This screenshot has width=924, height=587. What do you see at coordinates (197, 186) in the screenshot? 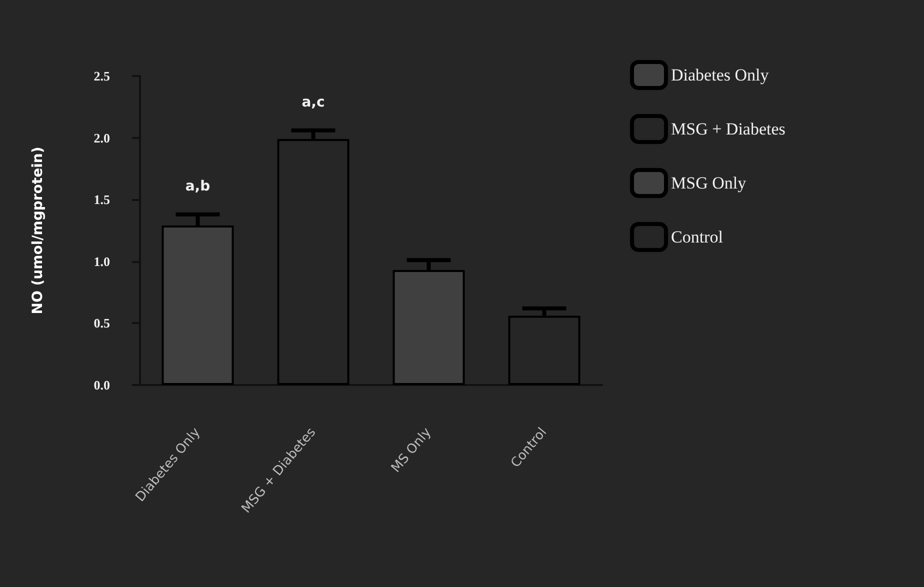
I see `annotation: a,b` at bounding box center [197, 186].